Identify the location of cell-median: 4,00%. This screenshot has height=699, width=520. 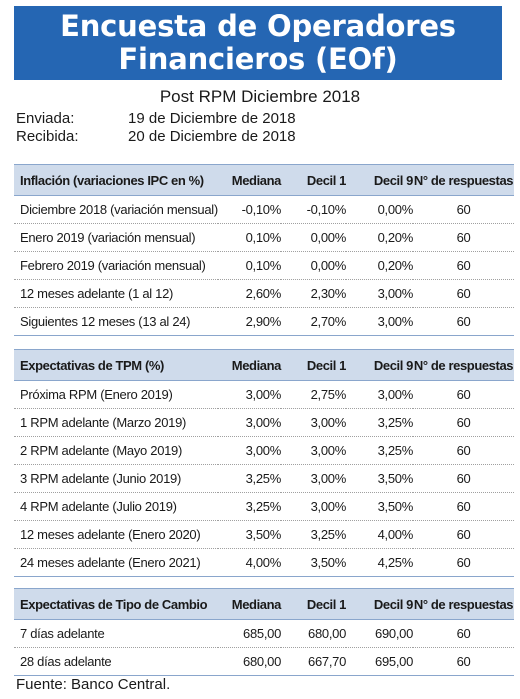
(249, 562).